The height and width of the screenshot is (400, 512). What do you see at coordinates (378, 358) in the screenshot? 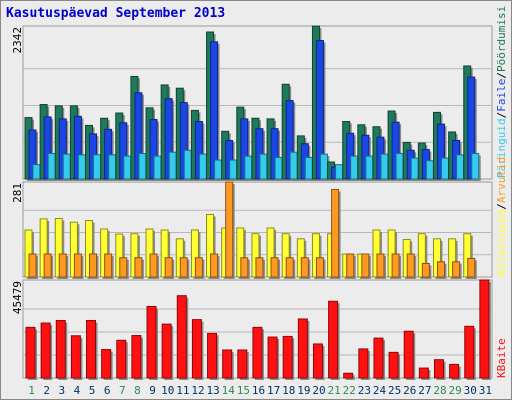
I see `bar-kbytes-day-24-body` at bounding box center [378, 358].